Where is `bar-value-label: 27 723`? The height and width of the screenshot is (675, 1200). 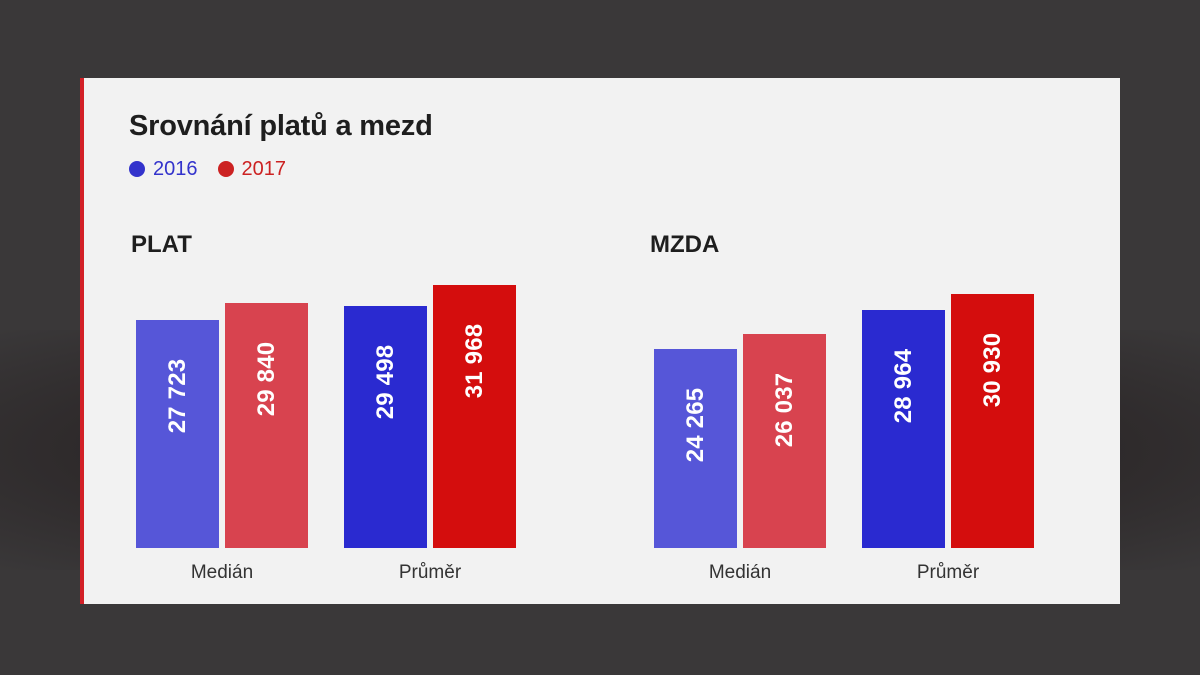
bar-value-label: 27 723 is located at coordinates (177, 396).